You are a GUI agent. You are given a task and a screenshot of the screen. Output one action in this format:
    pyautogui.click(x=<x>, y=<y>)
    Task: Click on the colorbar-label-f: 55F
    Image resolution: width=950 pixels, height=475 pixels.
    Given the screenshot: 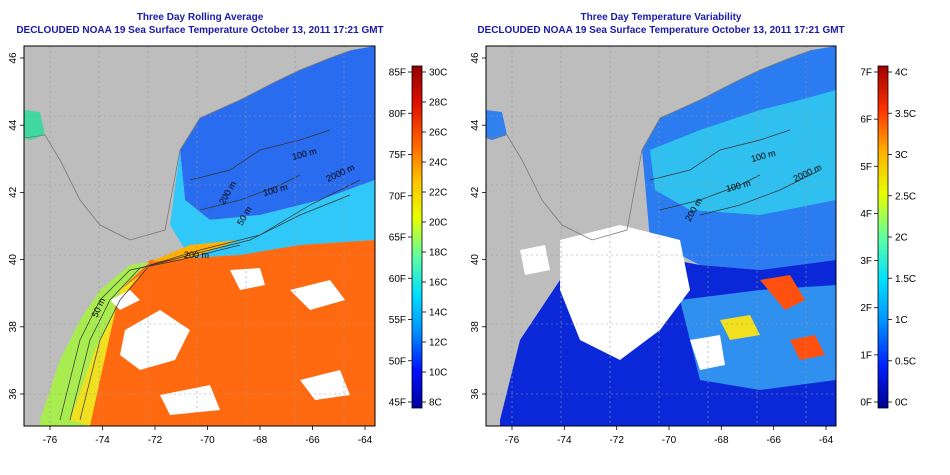 What is the action you would take?
    pyautogui.click(x=397, y=320)
    